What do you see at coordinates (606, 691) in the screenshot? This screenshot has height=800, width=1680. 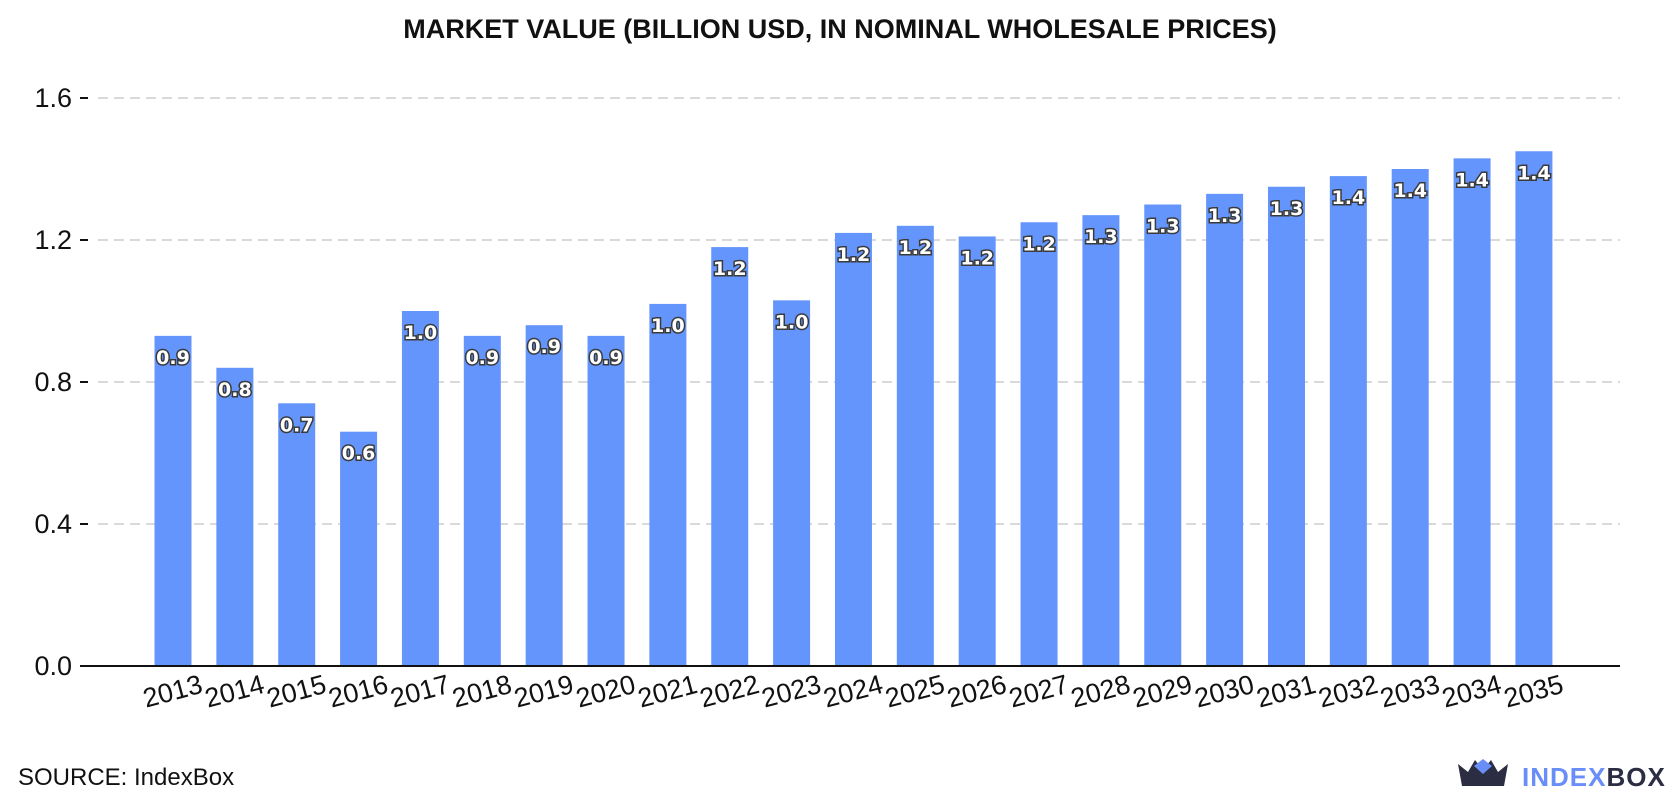 I see `x-tick-label: 2020` at bounding box center [606, 691].